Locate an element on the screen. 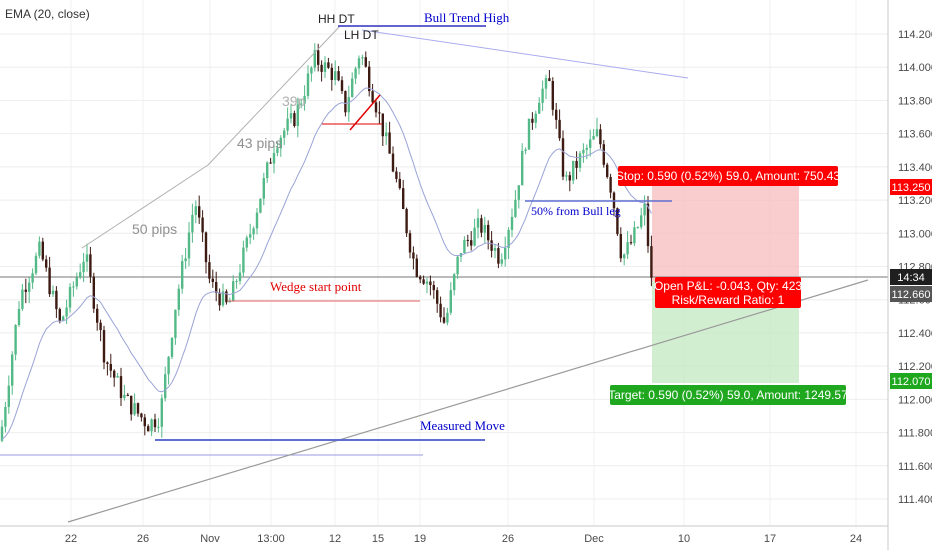  pips-43-label: 43 pips is located at coordinates (259, 143).